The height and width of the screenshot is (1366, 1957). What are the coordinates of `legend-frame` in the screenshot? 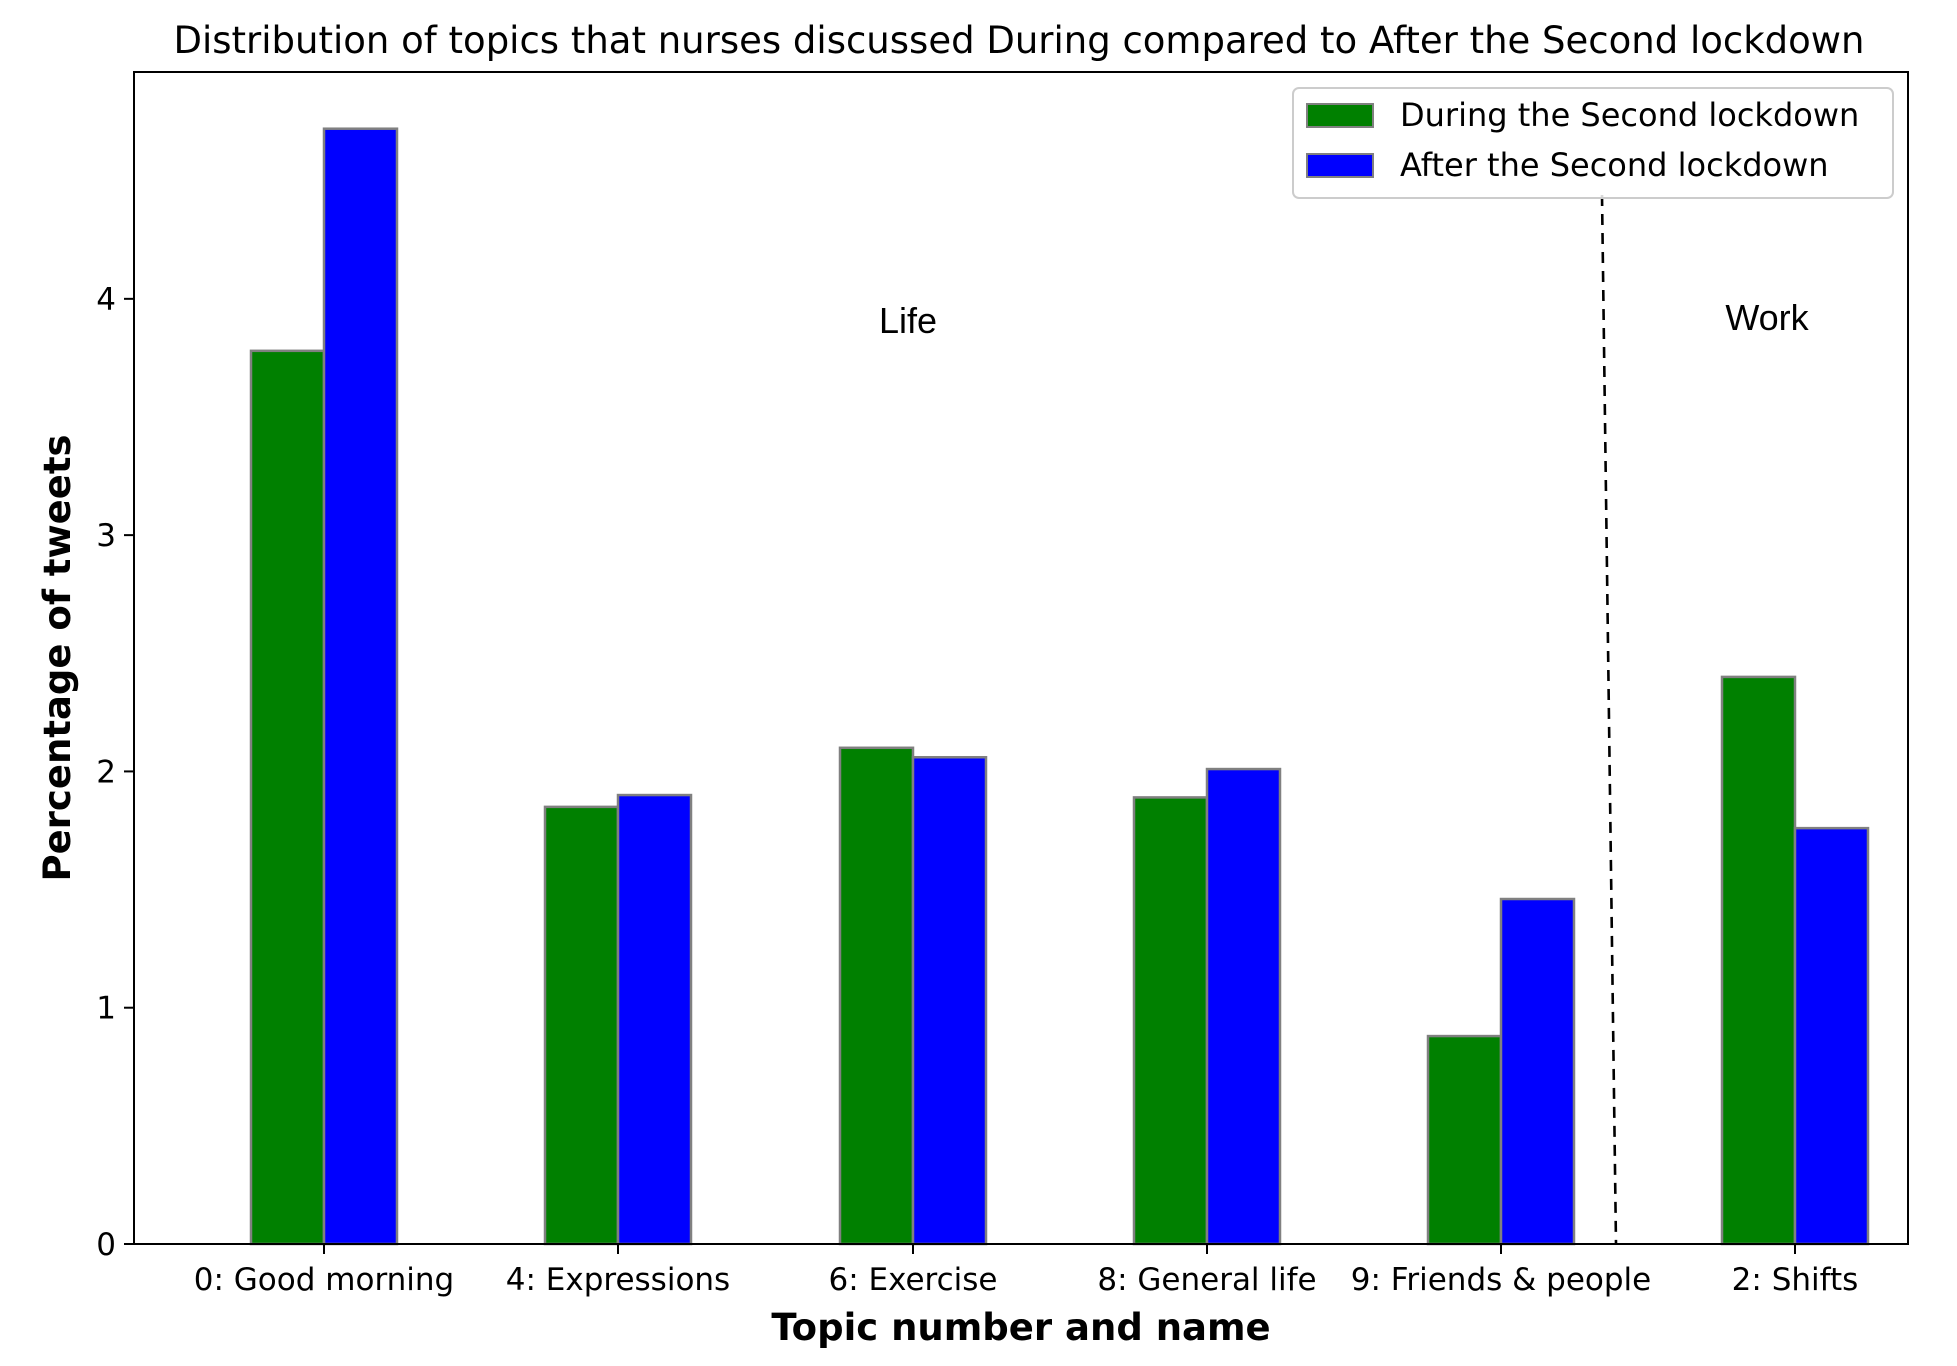 It's located at (1593, 143).